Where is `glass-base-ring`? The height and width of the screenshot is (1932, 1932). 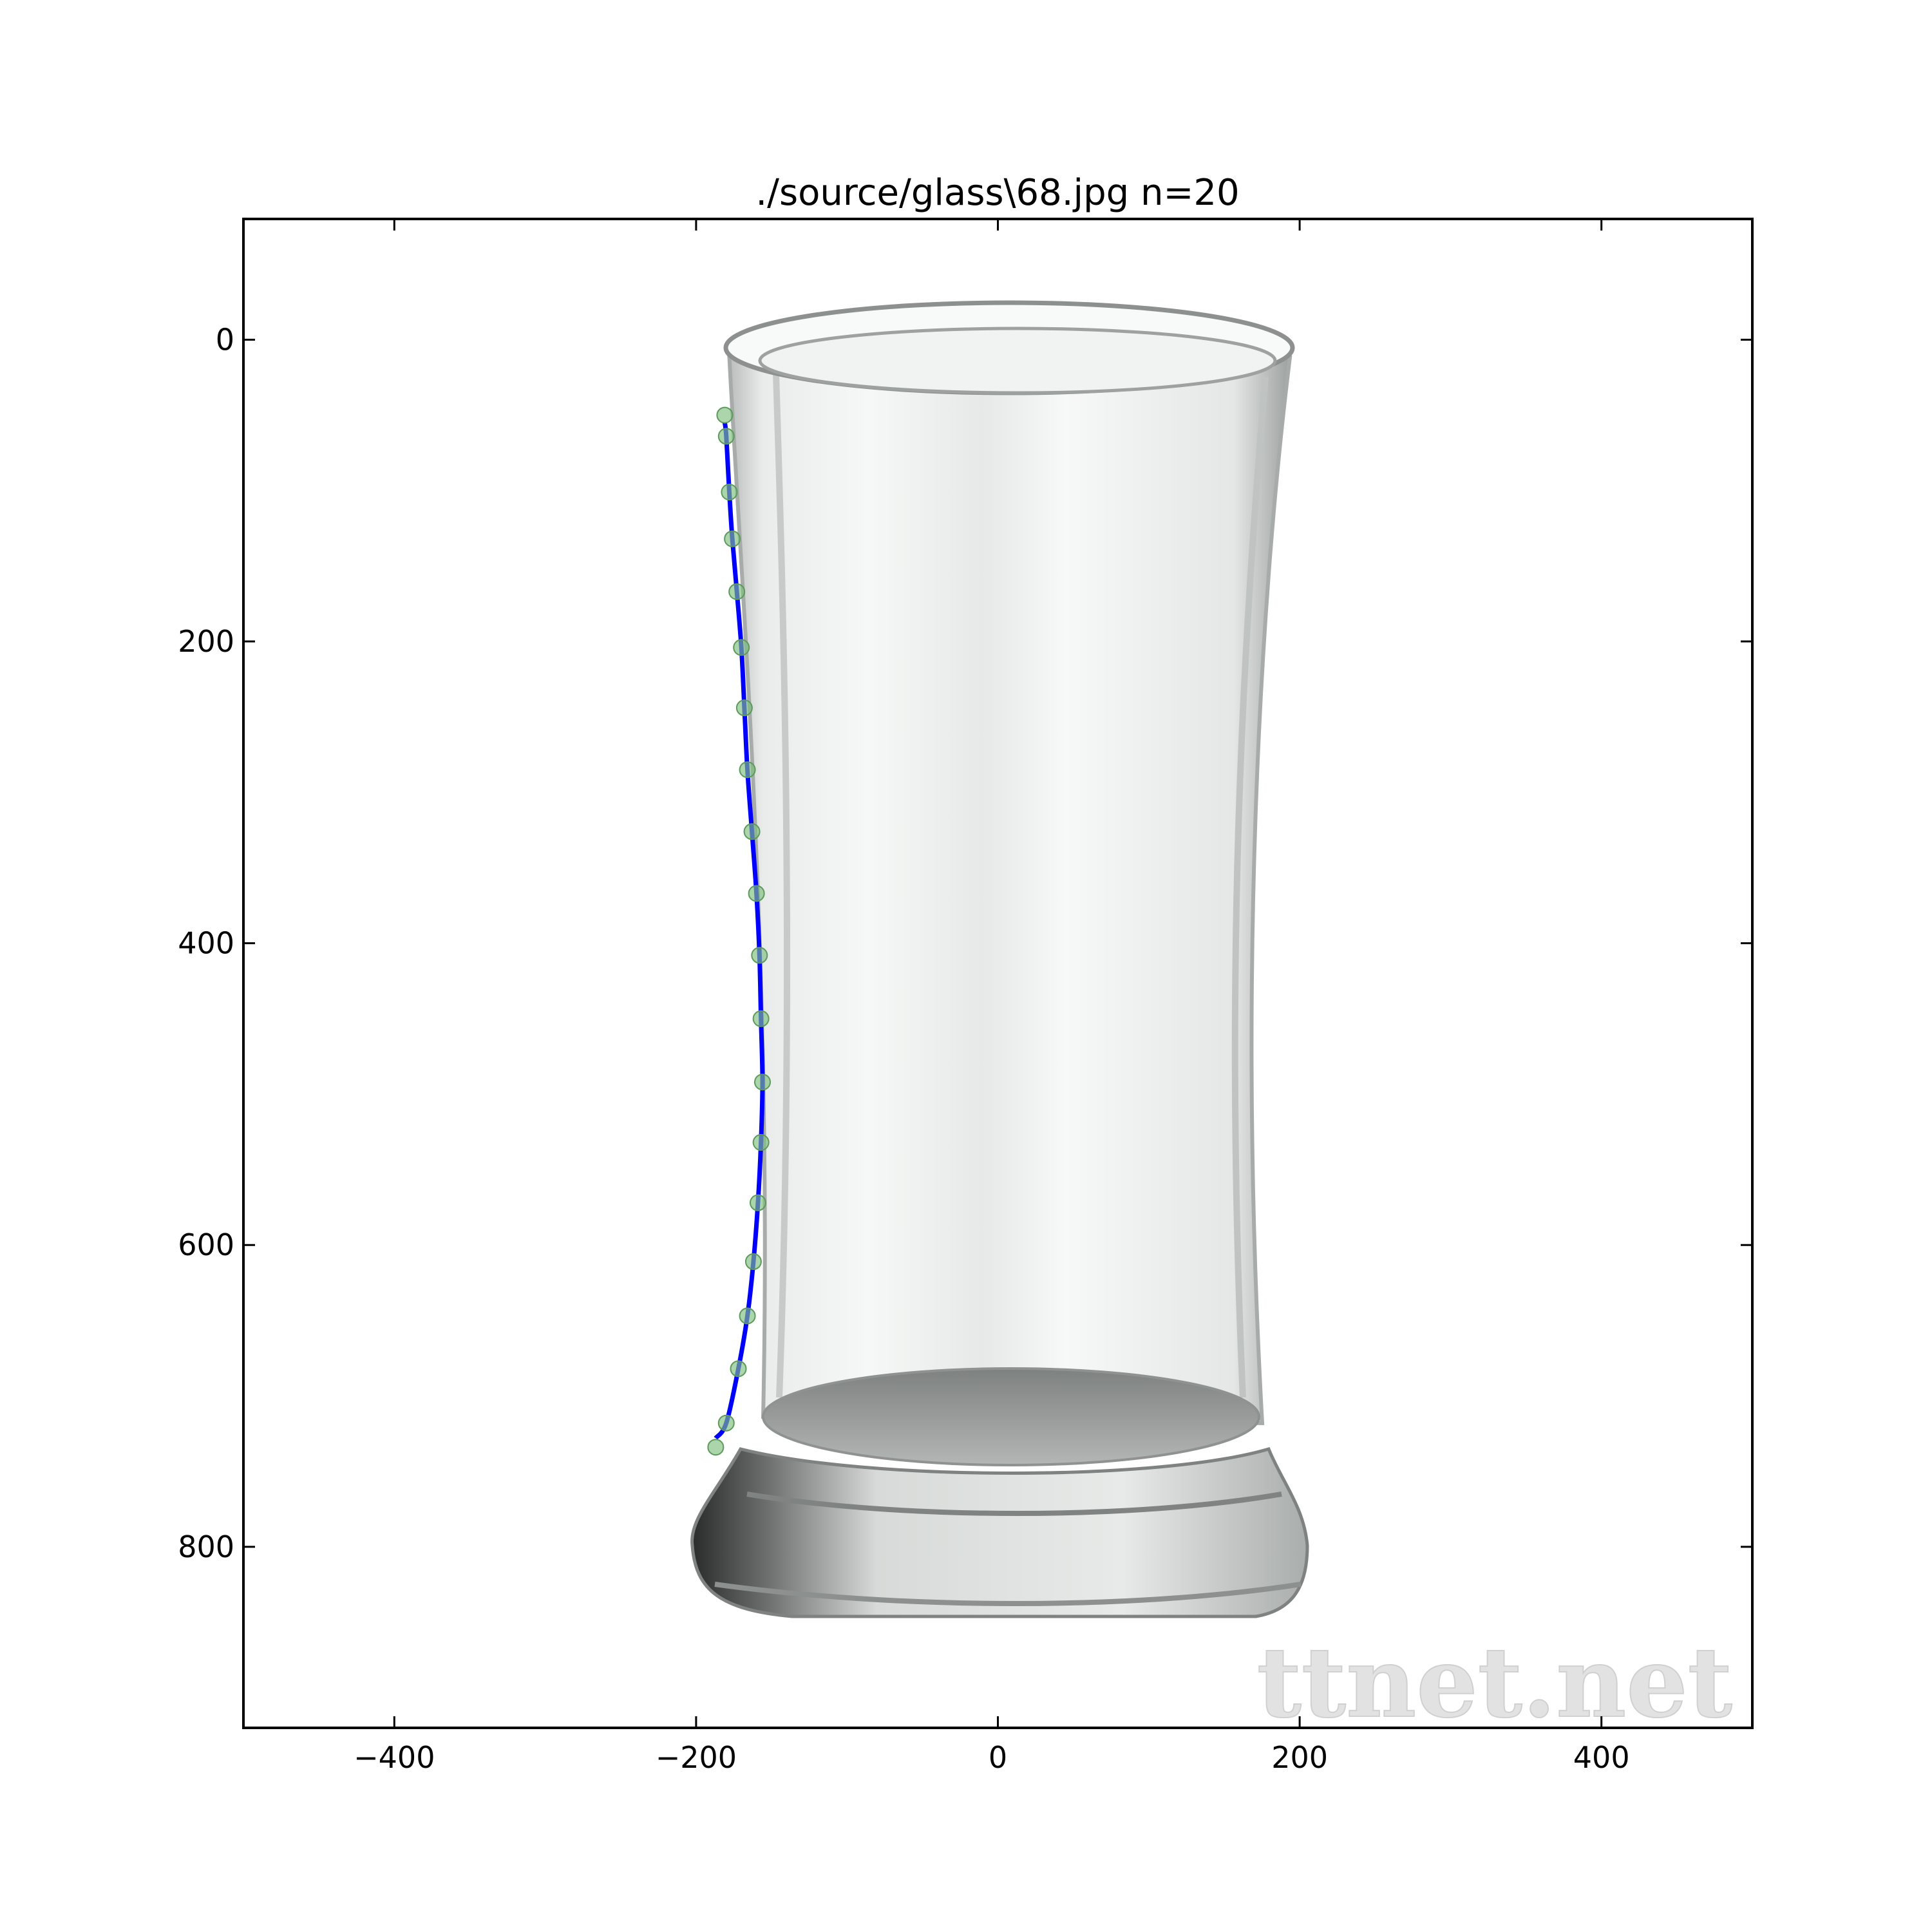 glass-base-ring is located at coordinates (1014, 1504).